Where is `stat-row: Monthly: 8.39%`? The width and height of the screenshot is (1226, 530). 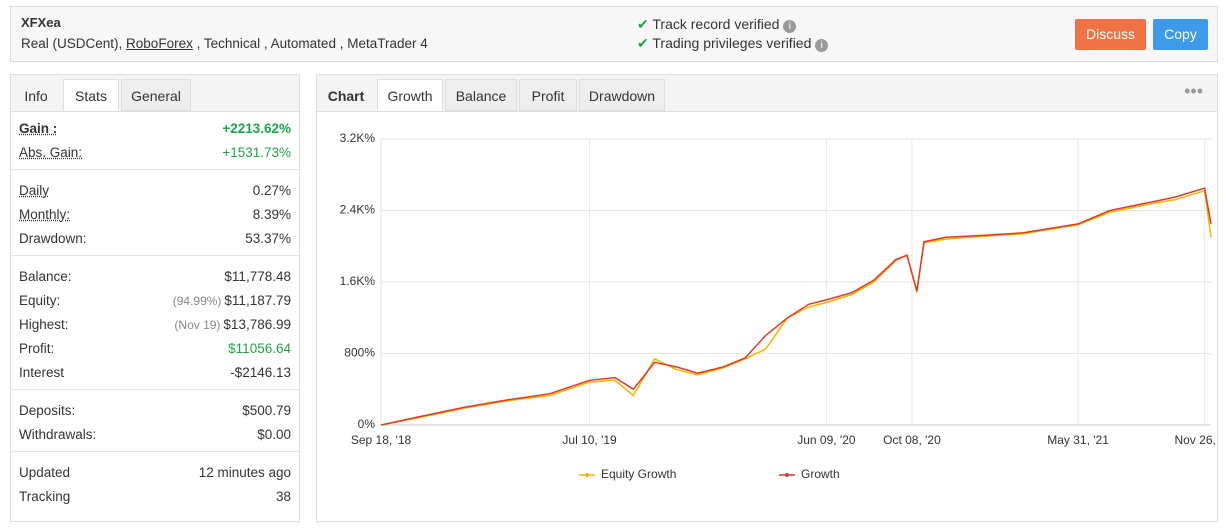
stat-row: Monthly: 8.39% is located at coordinates (155, 215).